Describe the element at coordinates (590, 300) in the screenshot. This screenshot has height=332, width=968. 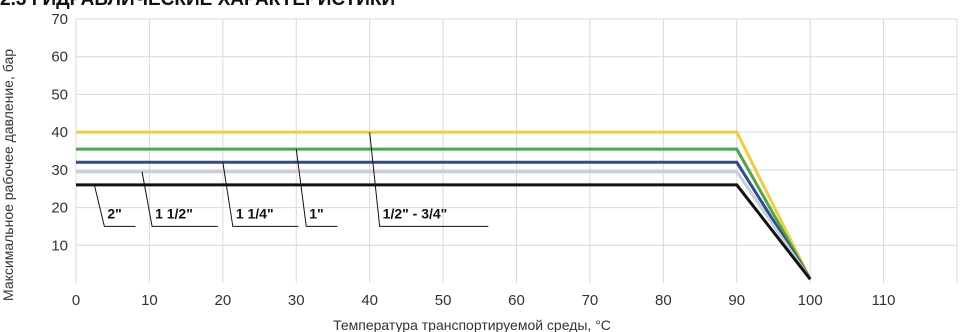
I see `x-tick-label: 70` at that location.